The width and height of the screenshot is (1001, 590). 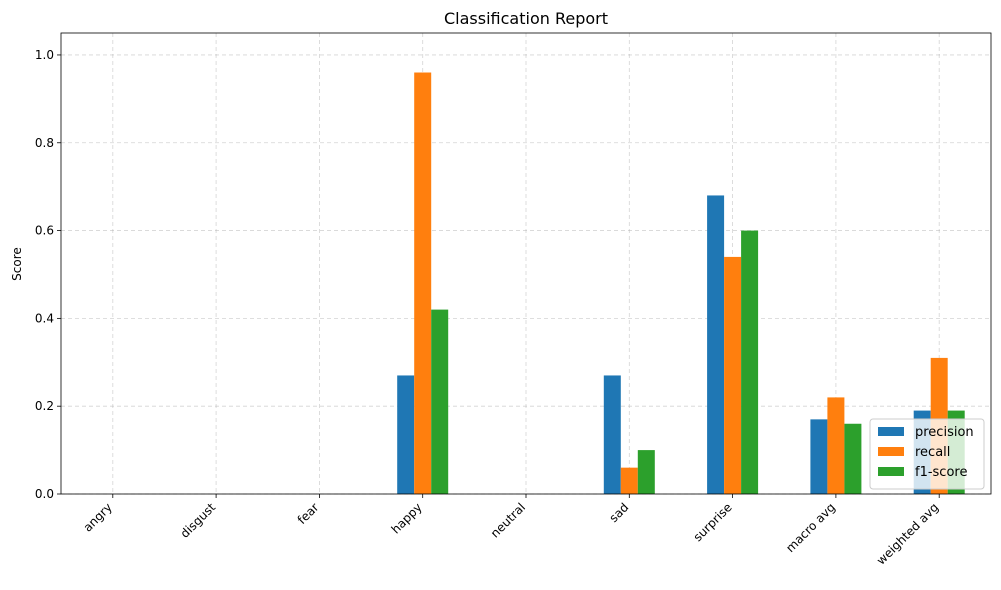 What do you see at coordinates (941, 472) in the screenshot?
I see `legend-label-f1-score: f1-score` at bounding box center [941, 472].